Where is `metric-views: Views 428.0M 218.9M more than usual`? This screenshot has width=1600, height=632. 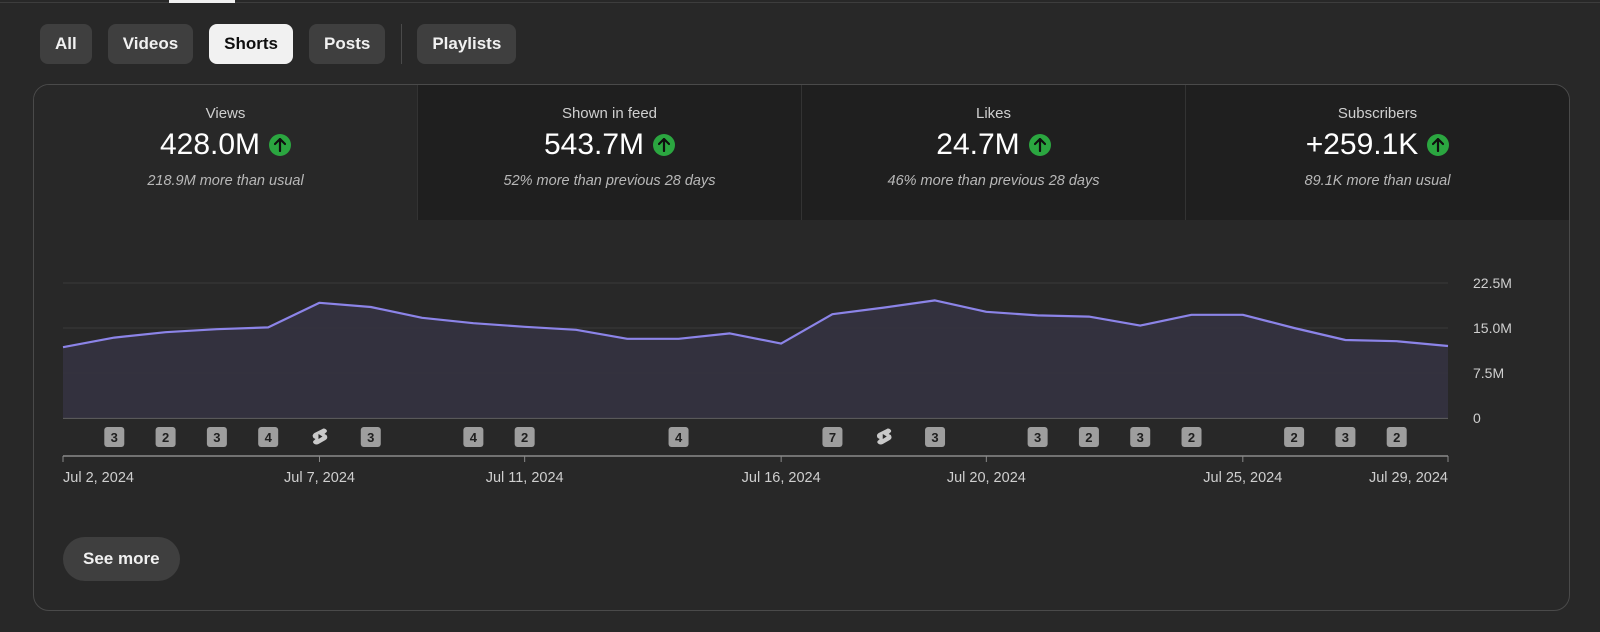 metric-views: Views 428.0M 218.9M more than usual is located at coordinates (225, 152).